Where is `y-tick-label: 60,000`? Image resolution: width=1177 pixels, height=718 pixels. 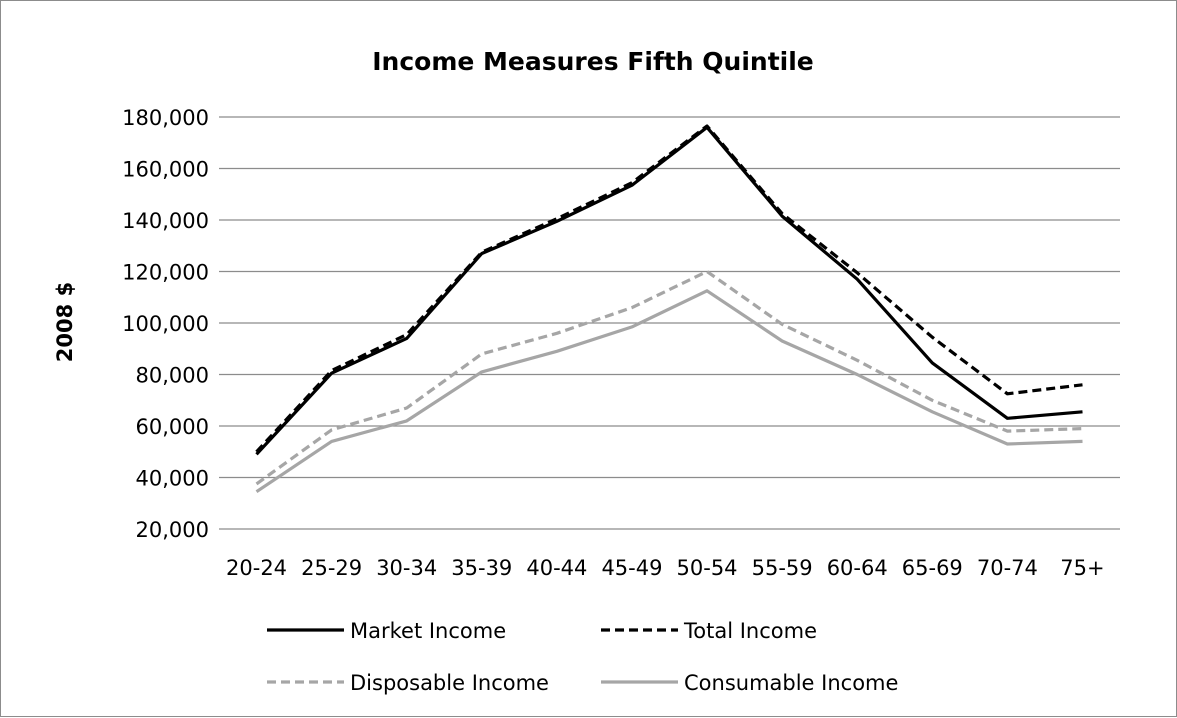 y-tick-label: 60,000 is located at coordinates (172, 427).